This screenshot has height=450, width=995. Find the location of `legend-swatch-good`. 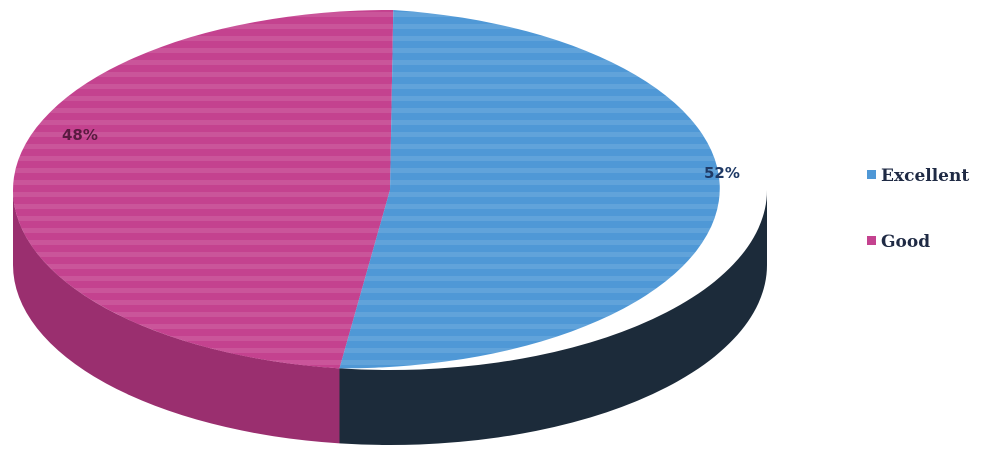

legend-swatch-good is located at coordinates (871, 240).